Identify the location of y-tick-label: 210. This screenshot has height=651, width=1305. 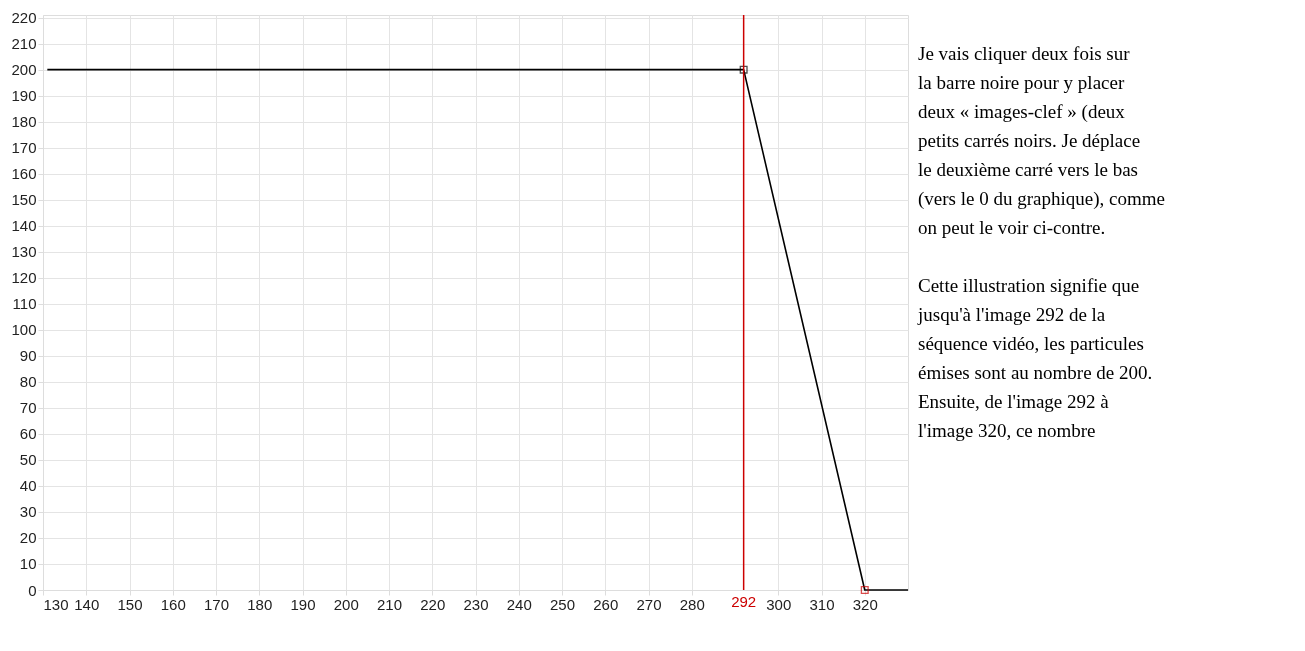
(24, 44).